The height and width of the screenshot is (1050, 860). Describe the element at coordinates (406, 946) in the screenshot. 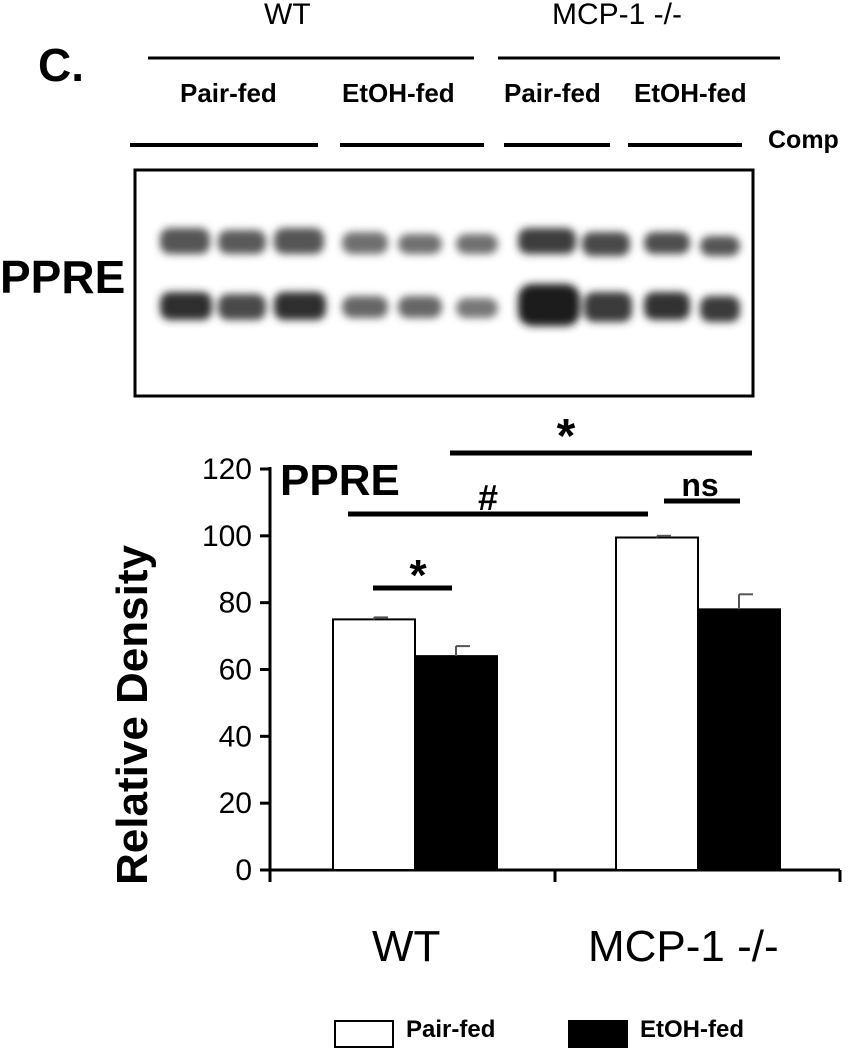

I see `x-category-wt: WT` at that location.